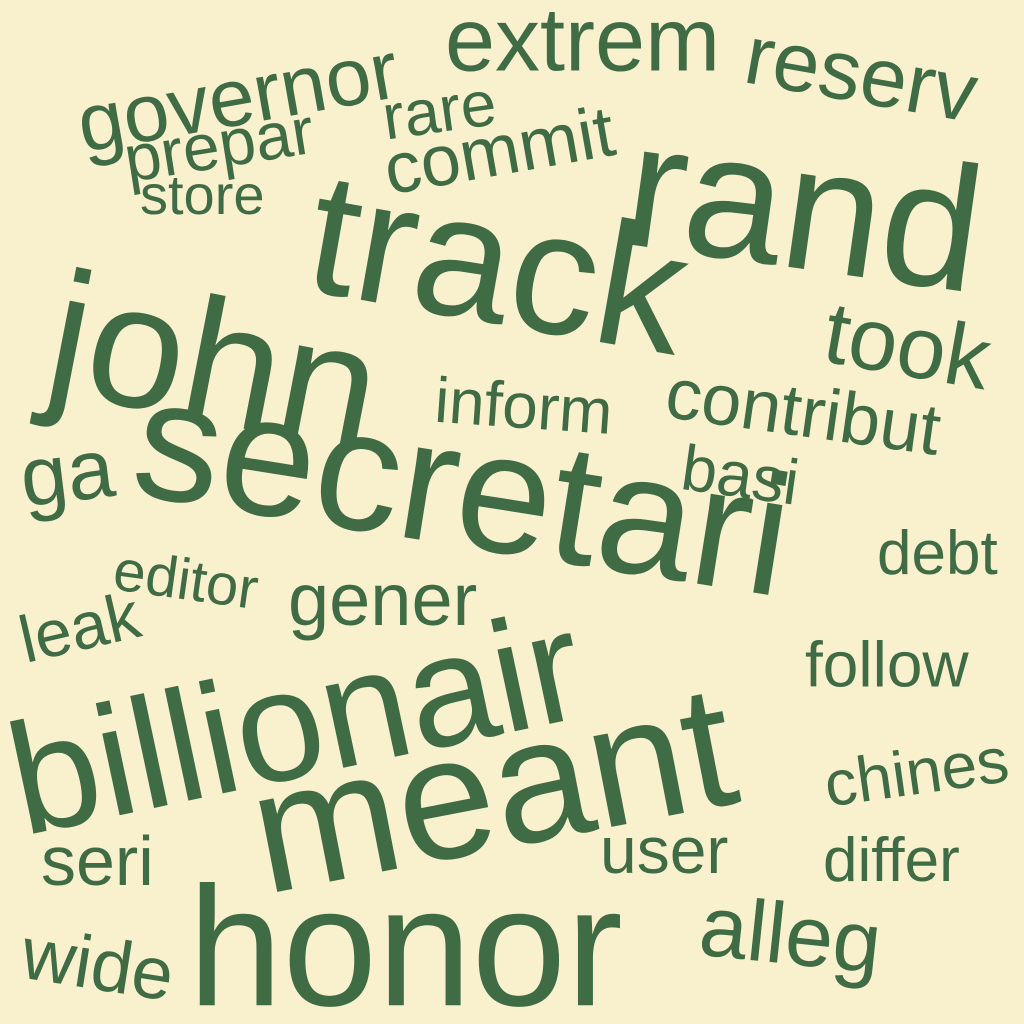 This screenshot has height=1024, width=1024. What do you see at coordinates (891, 861) in the screenshot?
I see `word-differ: differ` at bounding box center [891, 861].